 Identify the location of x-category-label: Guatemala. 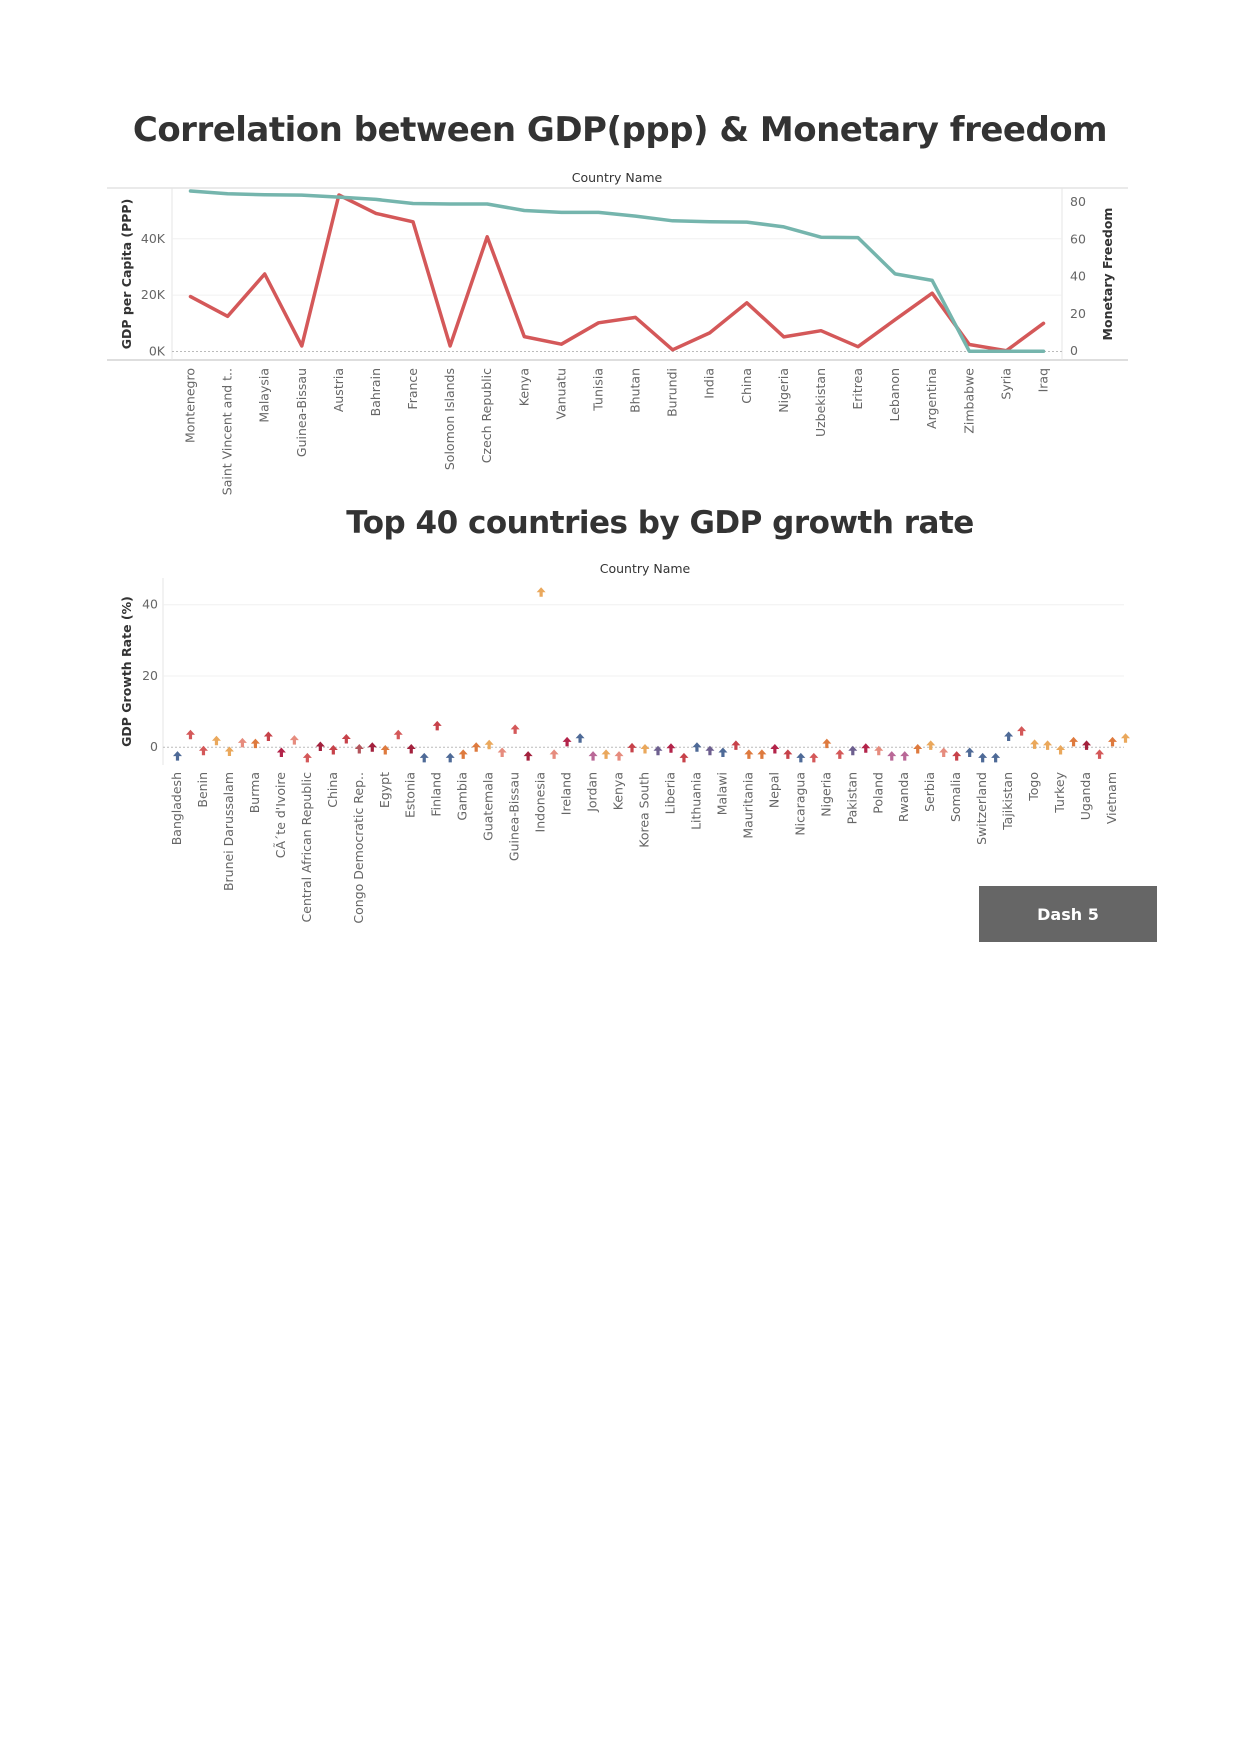
(488, 806).